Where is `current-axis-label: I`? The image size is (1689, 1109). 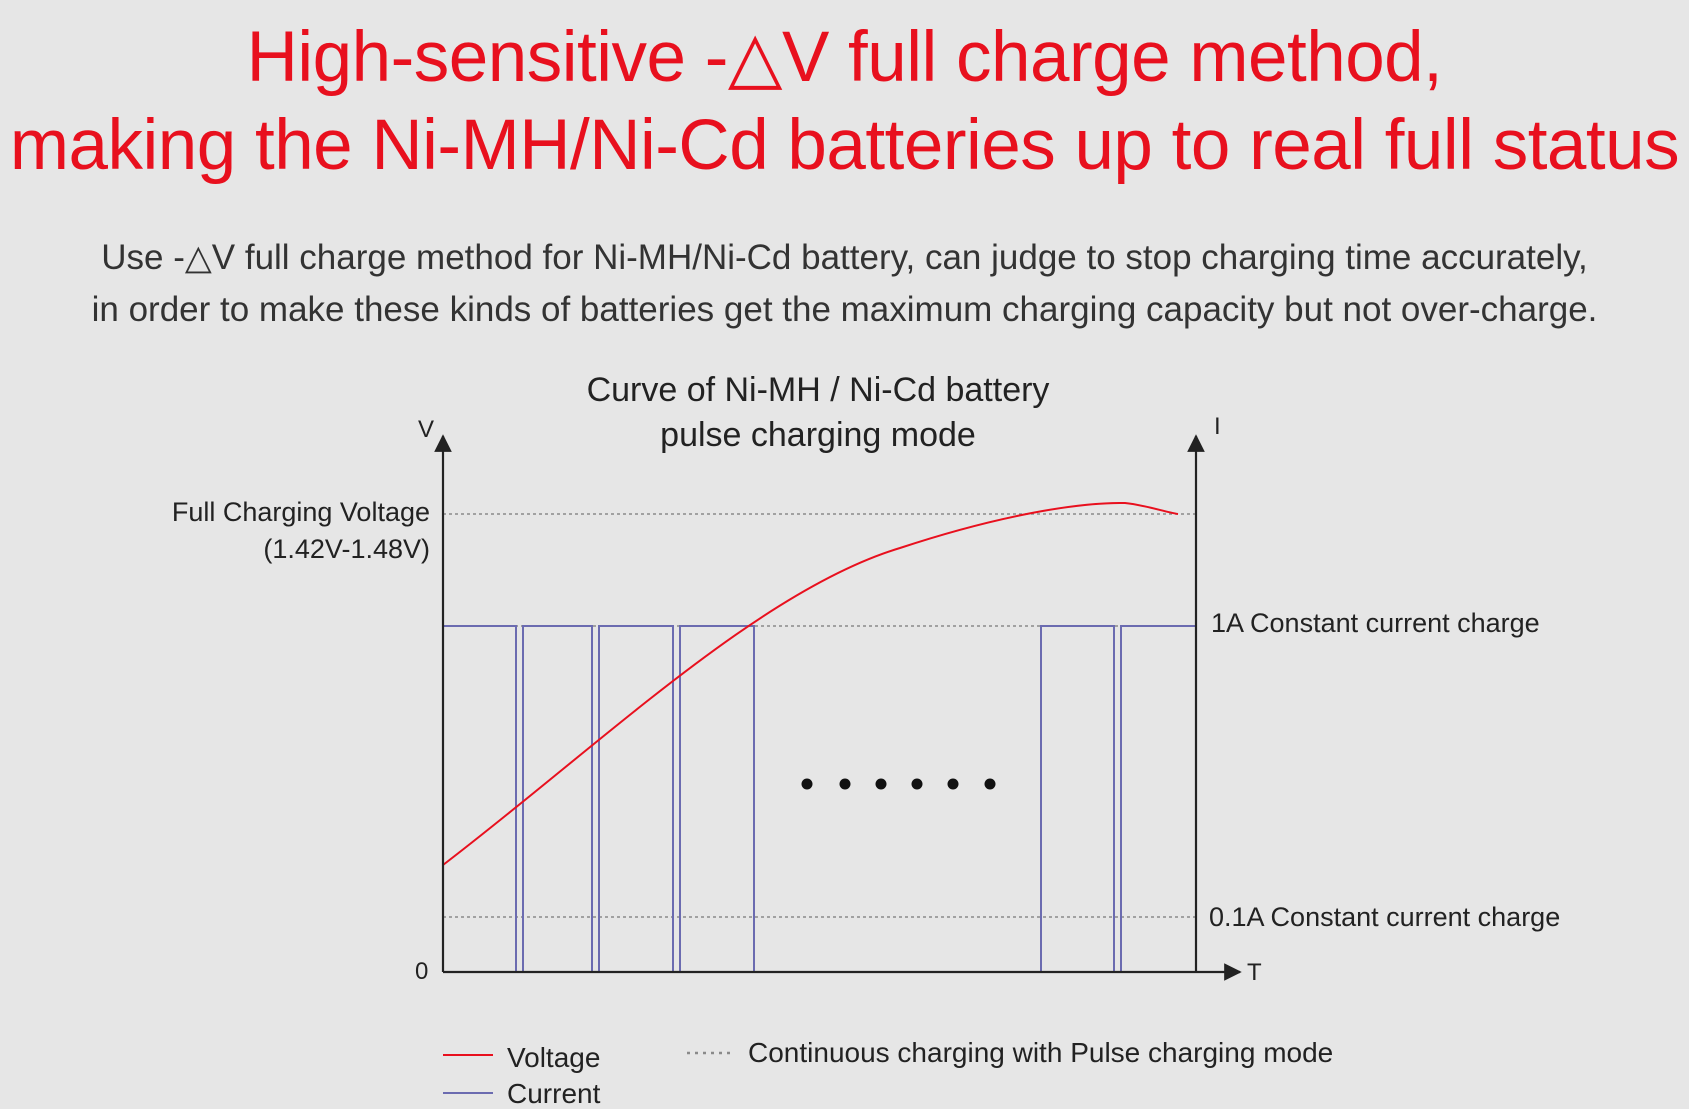 current-axis-label: I is located at coordinates (1217, 426).